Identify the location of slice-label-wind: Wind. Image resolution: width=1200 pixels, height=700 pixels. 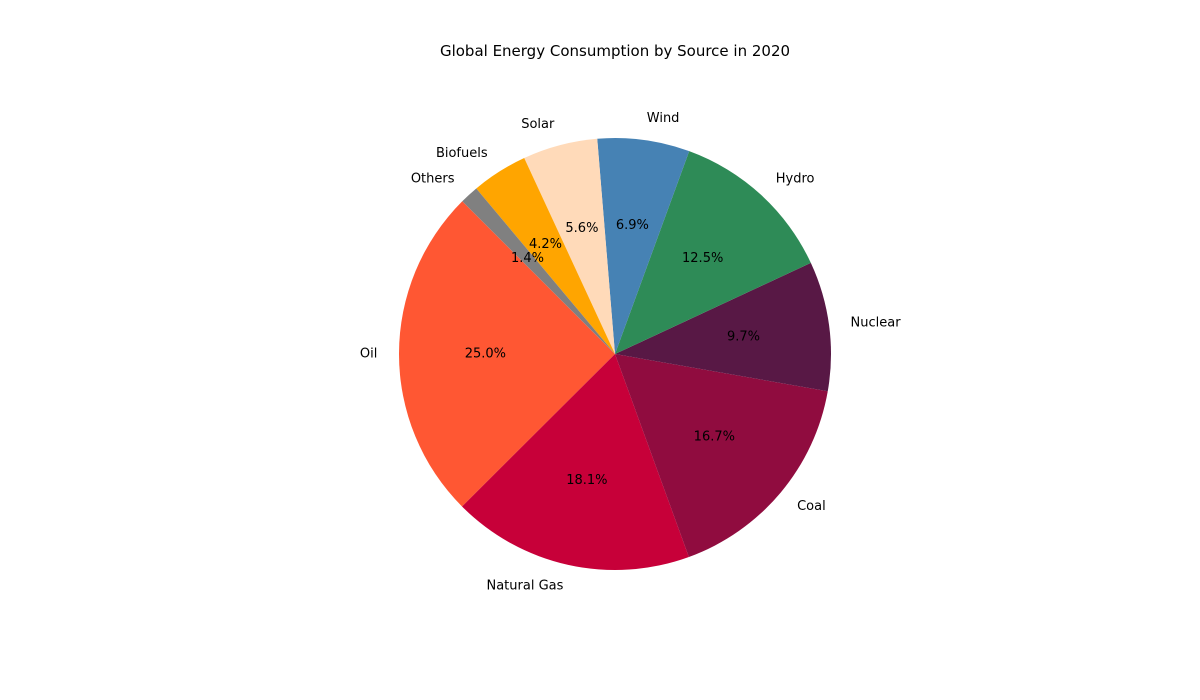
(663, 118).